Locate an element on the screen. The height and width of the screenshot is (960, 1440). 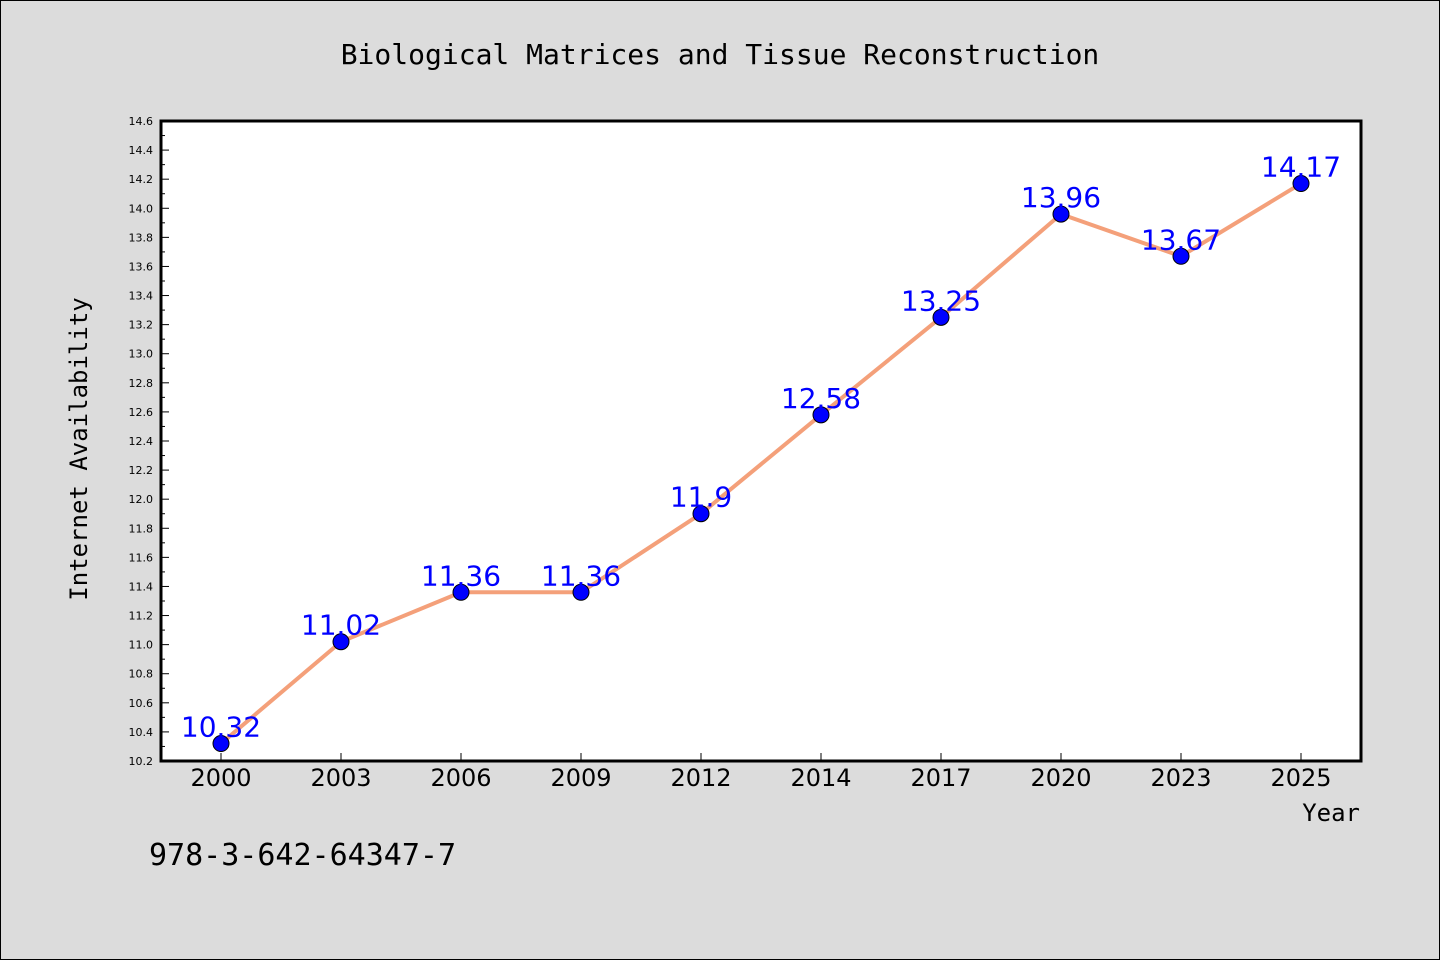
y-tick-label: 11.2 is located at coordinates (141, 616).